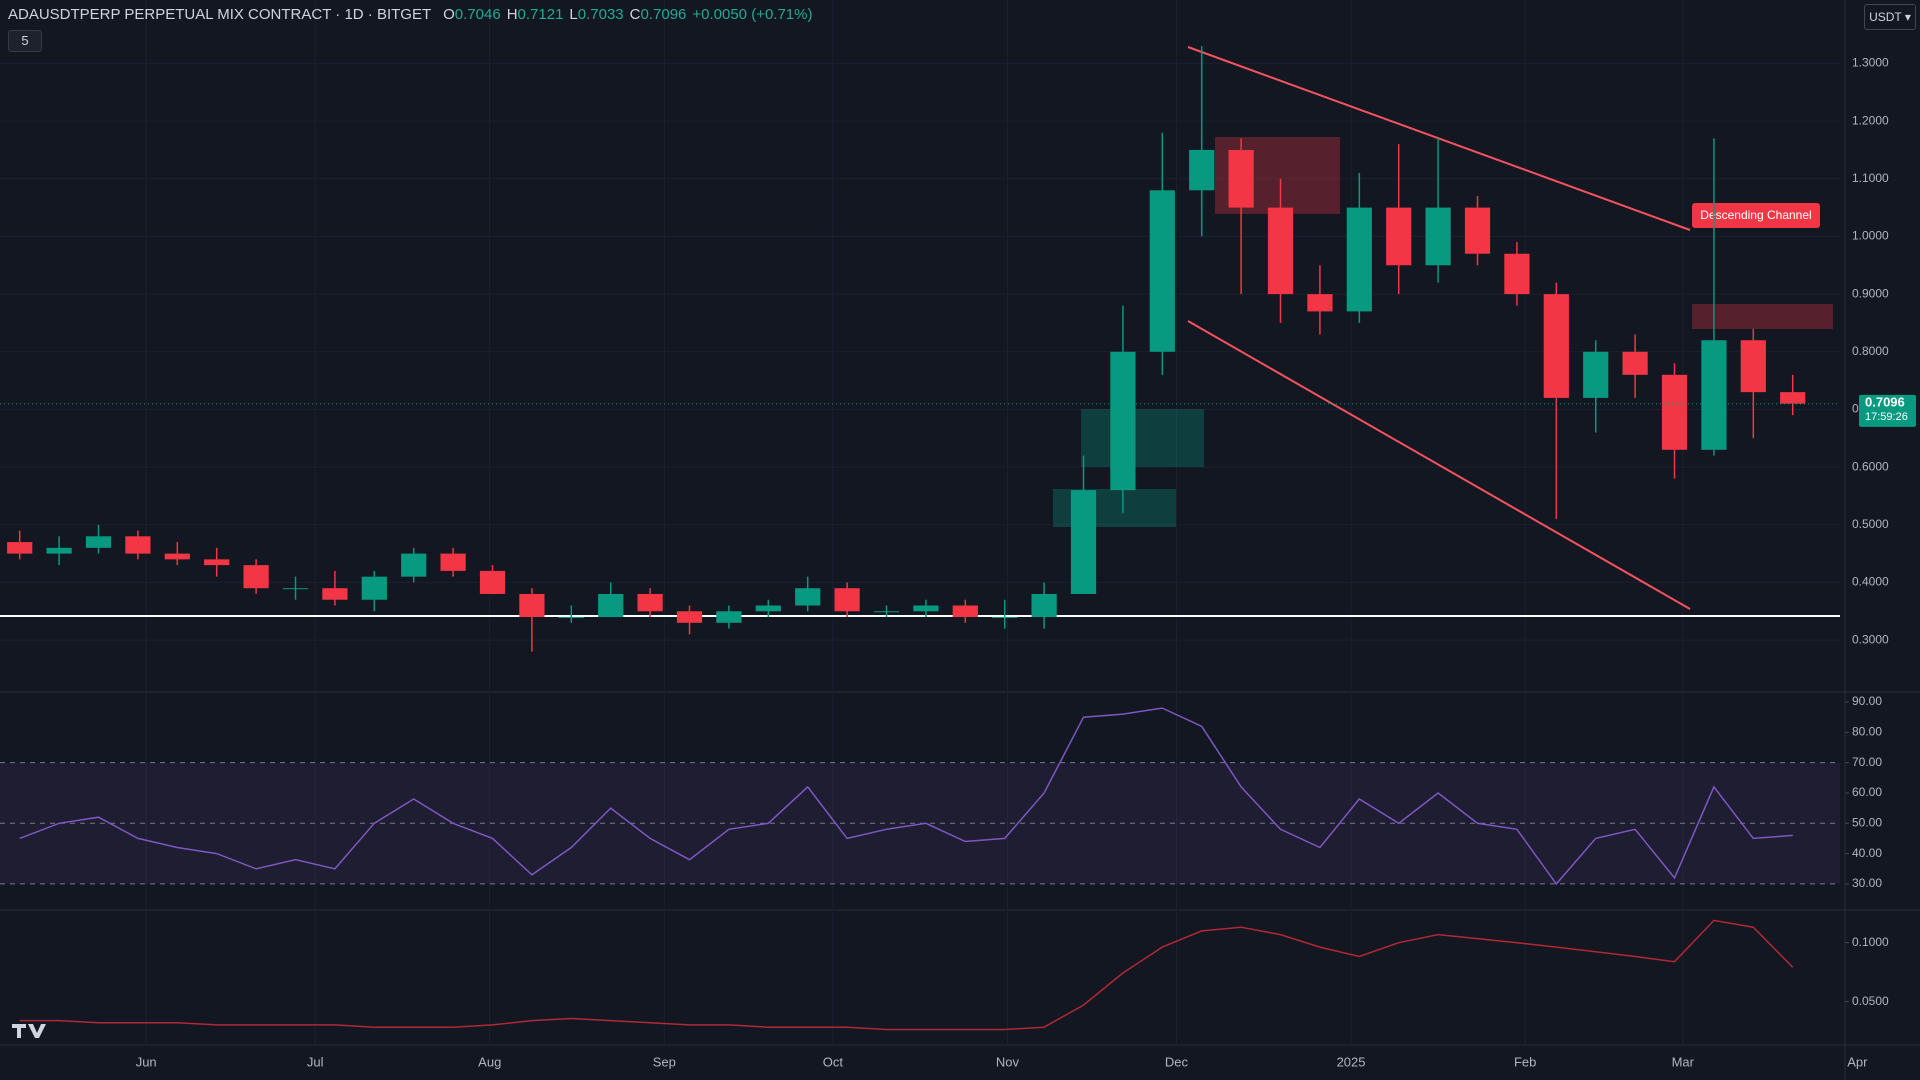 The height and width of the screenshot is (1080, 1920). What do you see at coordinates (1351, 1061) in the screenshot?
I see `x-tick-label: 2025` at bounding box center [1351, 1061].